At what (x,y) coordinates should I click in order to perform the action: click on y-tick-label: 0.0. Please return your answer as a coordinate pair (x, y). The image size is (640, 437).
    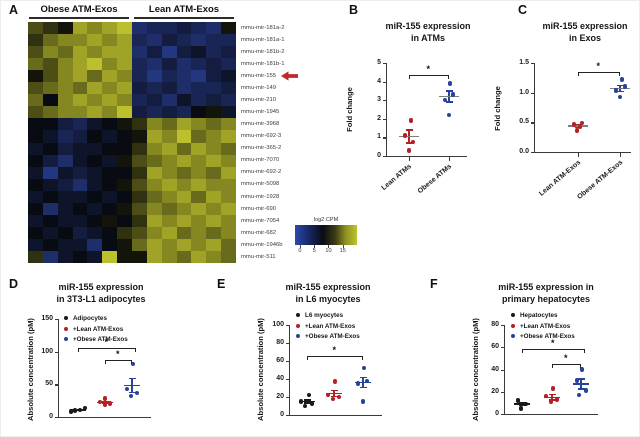
    Looking at the image, I should click on (524, 151).